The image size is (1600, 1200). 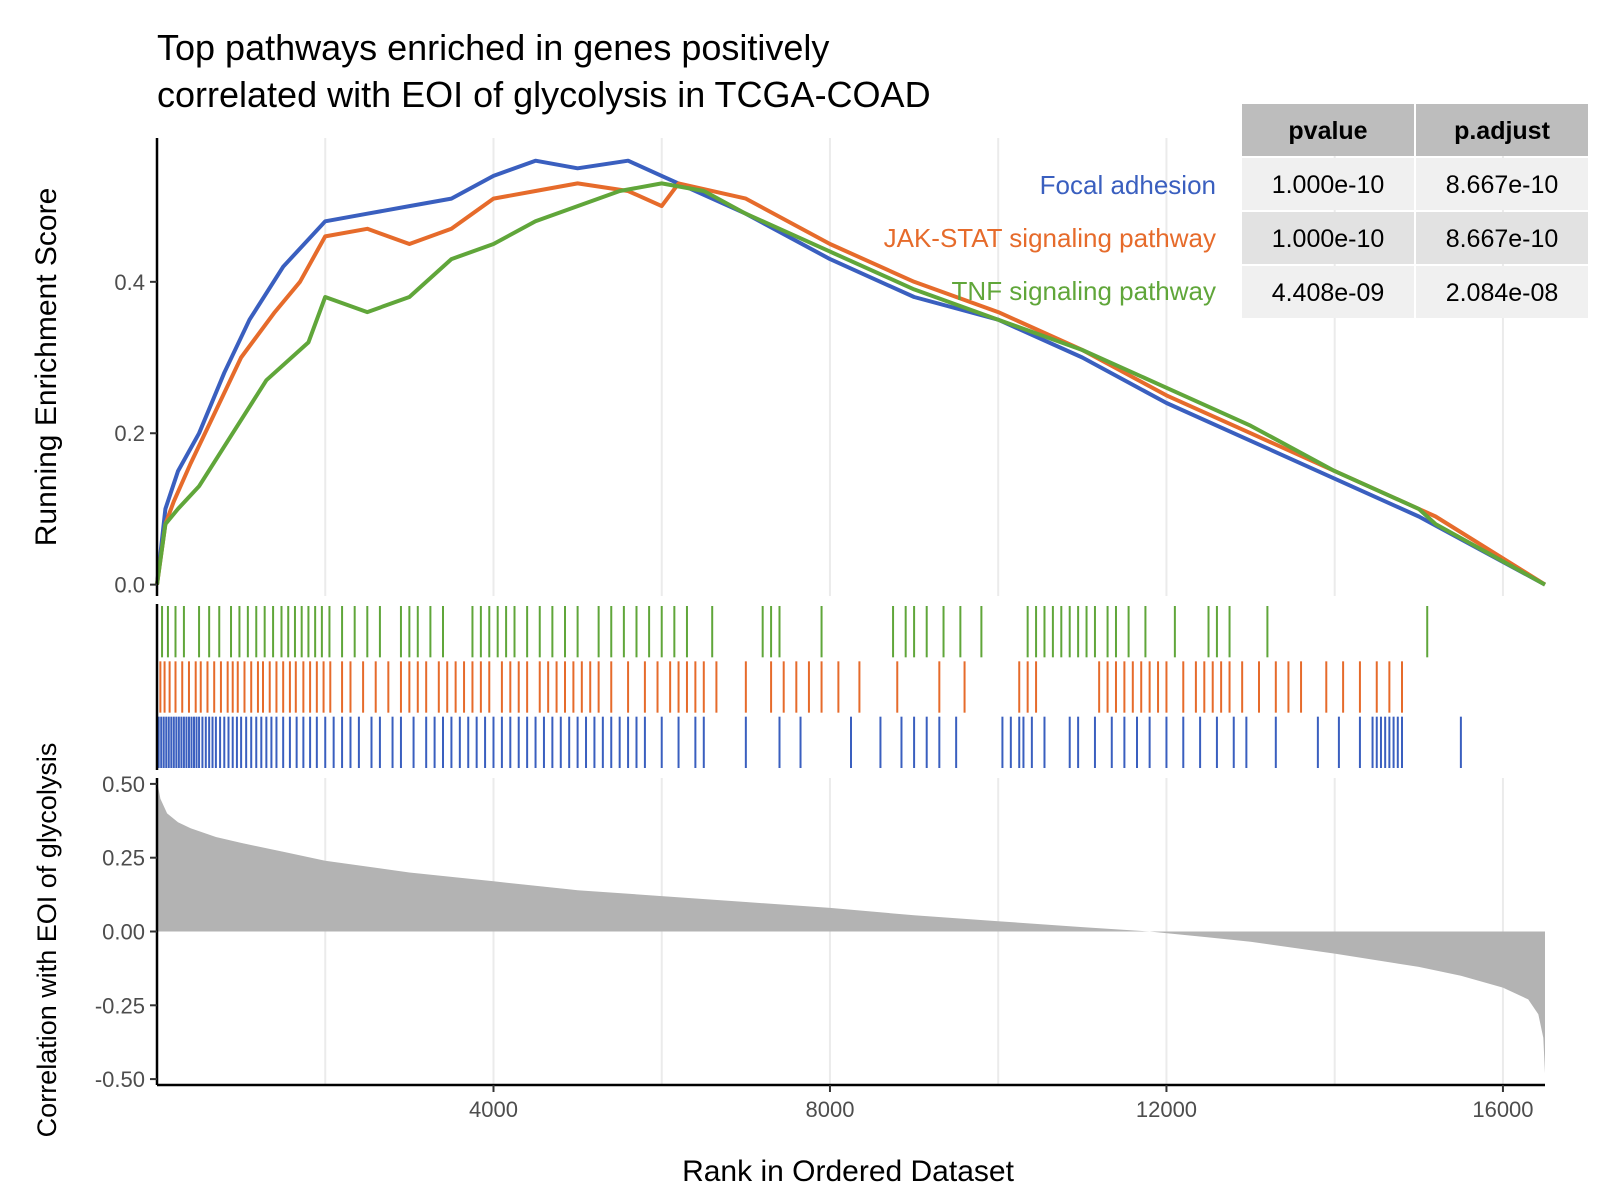 I want to click on x-tick-label: 8000, so click(x=829, y=1109).